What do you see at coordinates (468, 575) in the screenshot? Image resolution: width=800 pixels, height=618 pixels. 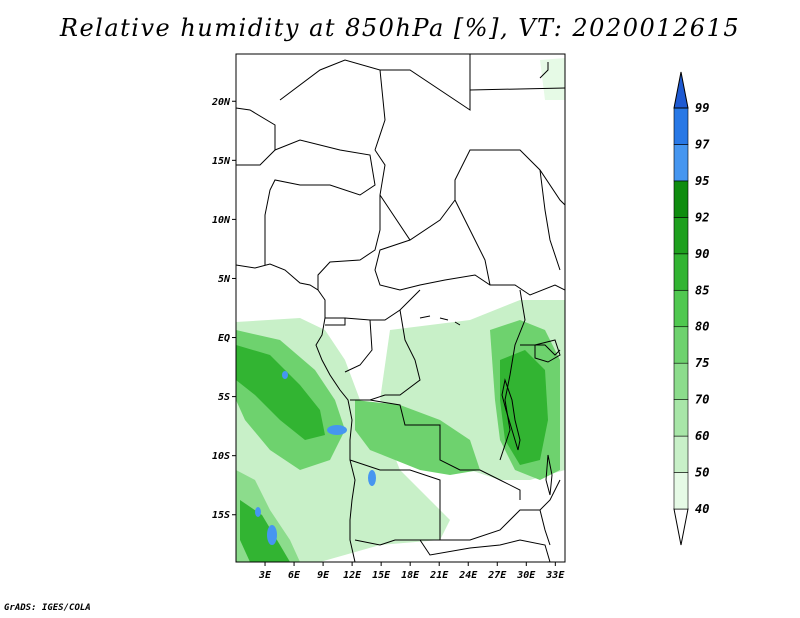 I see `lon-tick-label: 24E` at bounding box center [468, 575].